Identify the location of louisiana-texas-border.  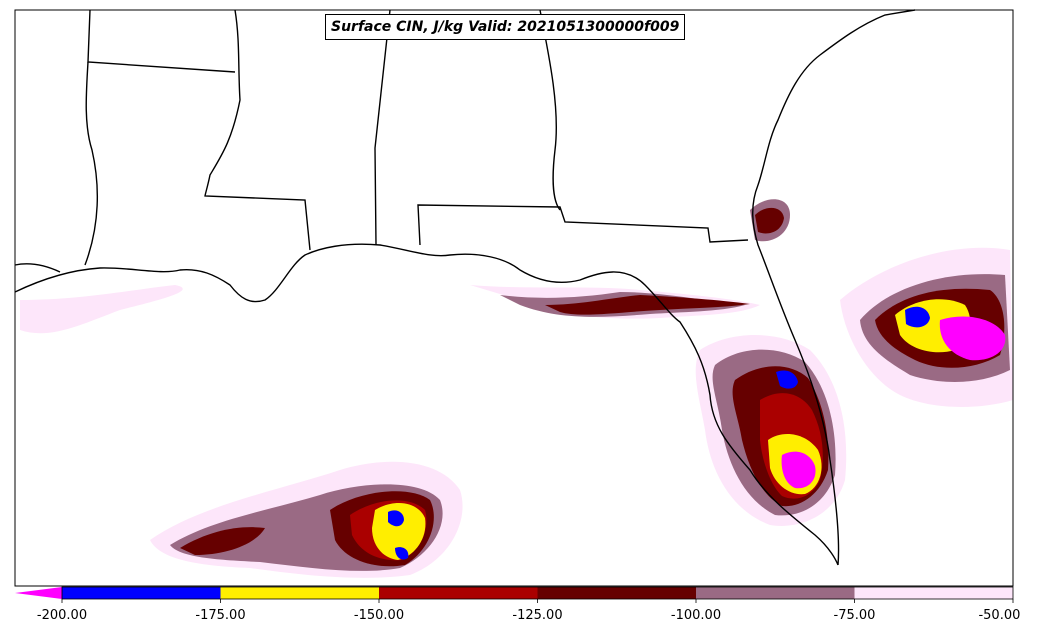
(91, 163).